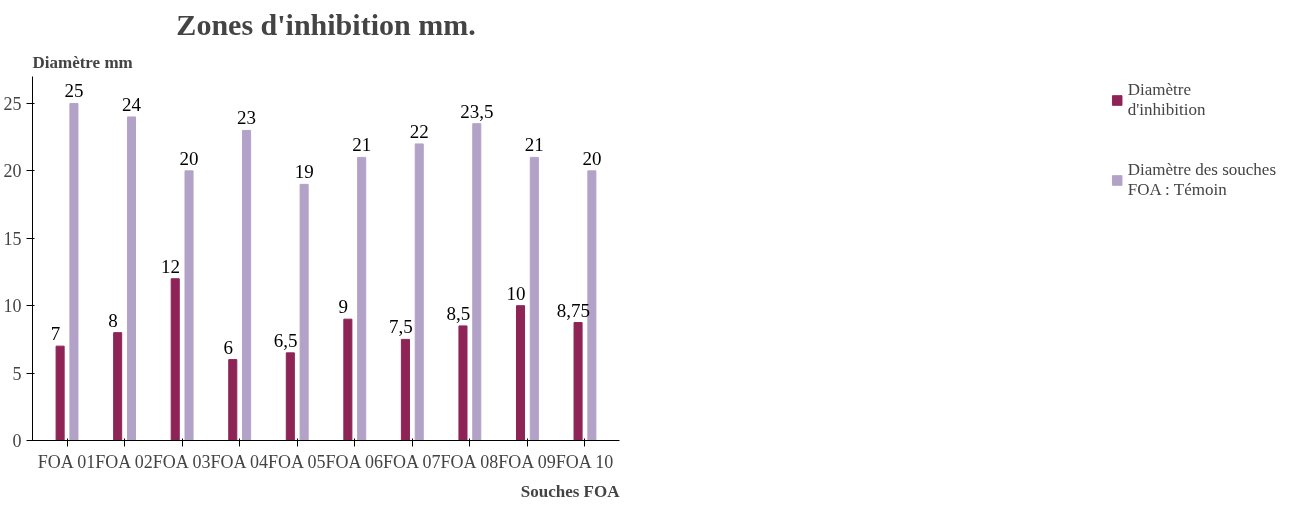 The image size is (1290, 513). Describe the element at coordinates (412, 461) in the screenshot. I see `x-tick-label: FOA 07` at that location.